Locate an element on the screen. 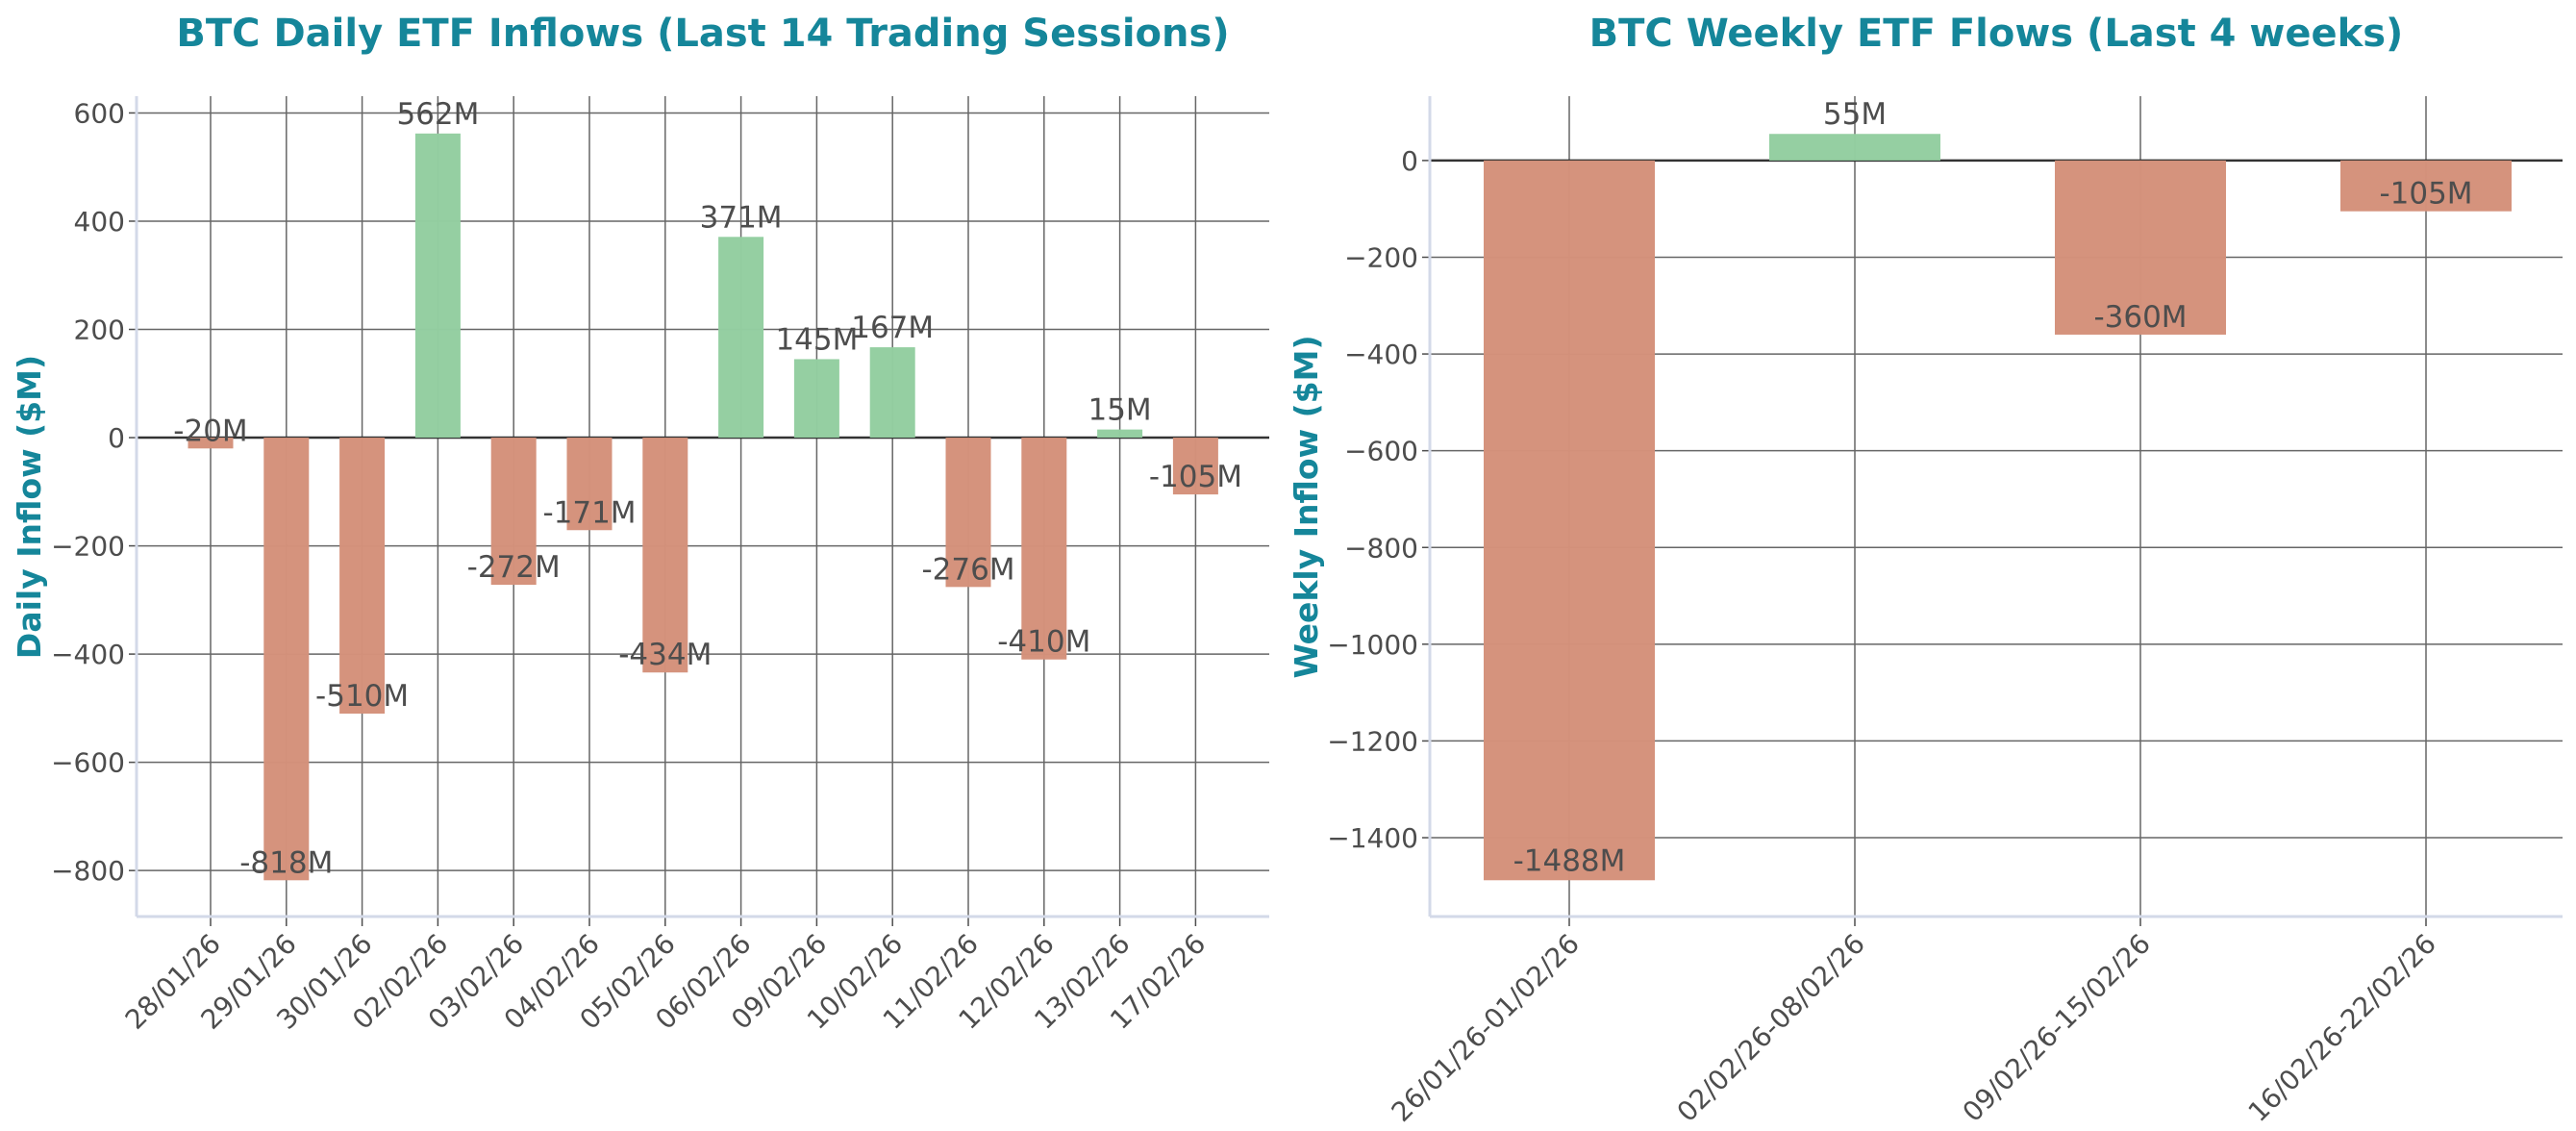 Image resolution: width=2576 pixels, height=1131 pixels. daily-data-label: -171M is located at coordinates (589, 512).